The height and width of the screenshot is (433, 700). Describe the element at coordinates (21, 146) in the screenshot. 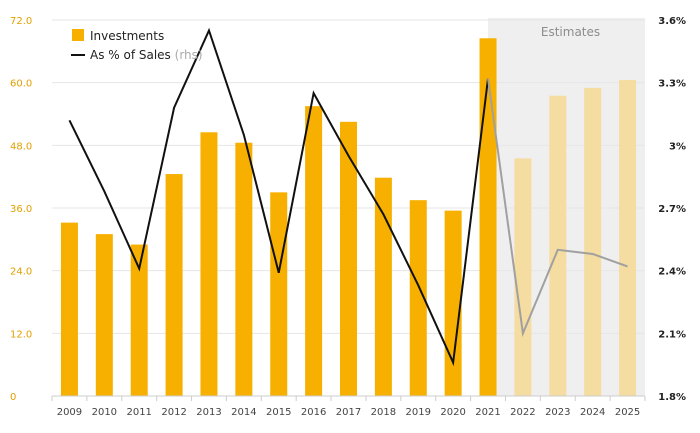

I see `left-tick-label: 48.0` at that location.